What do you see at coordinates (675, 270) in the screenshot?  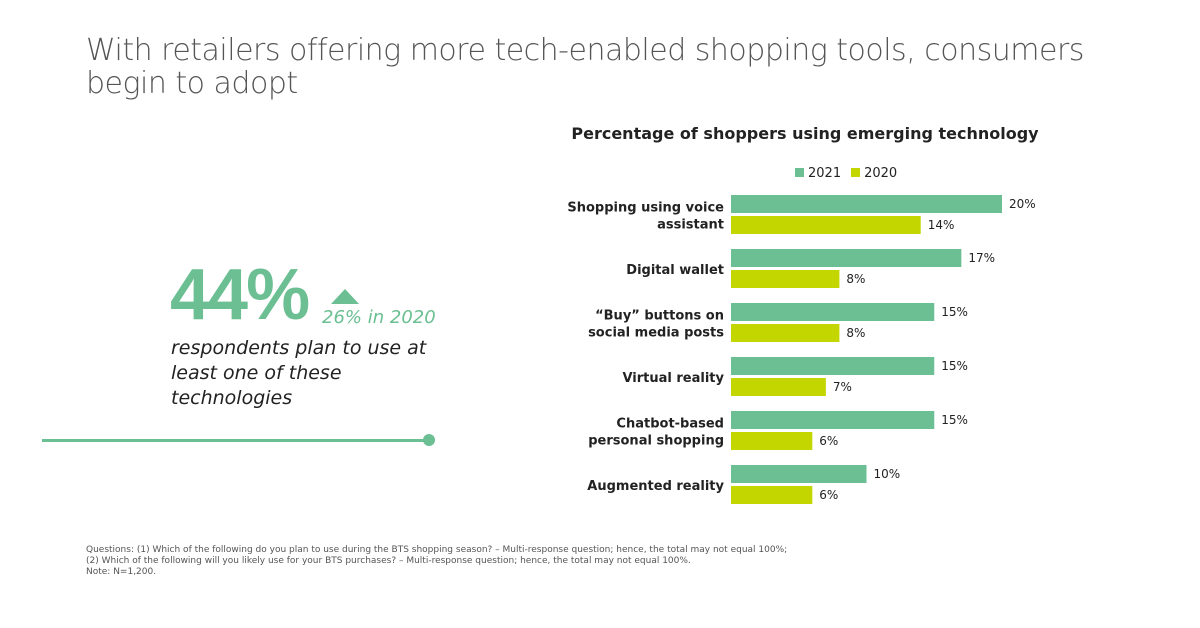 I see `category-label: Digital wallet` at bounding box center [675, 270].